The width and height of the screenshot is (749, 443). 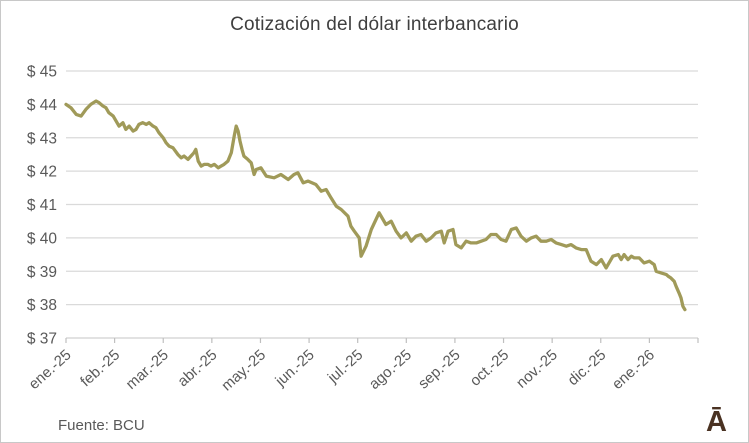 I want to click on x-tick-label: ago.-25, so click(x=390, y=369).